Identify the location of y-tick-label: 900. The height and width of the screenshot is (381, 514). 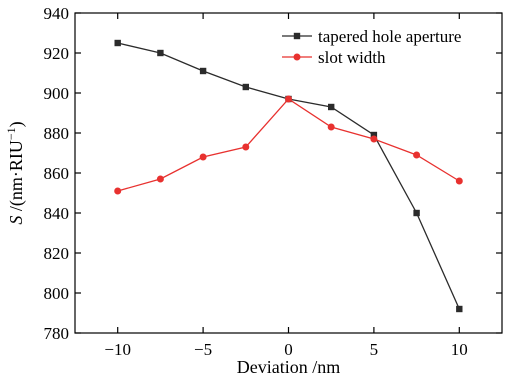
(57, 93).